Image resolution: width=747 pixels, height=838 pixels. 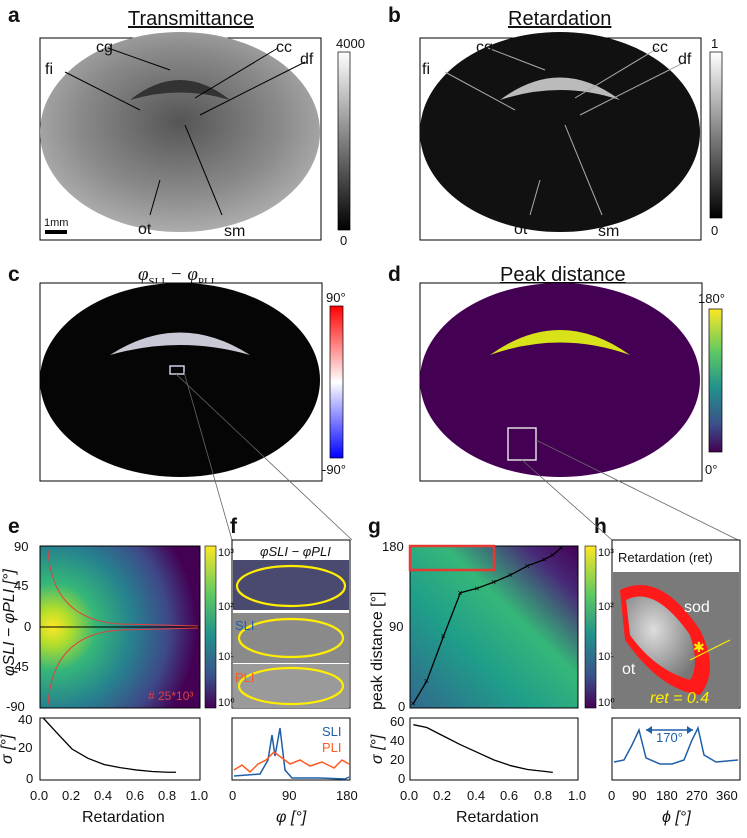 What do you see at coordinates (521, 229) in the screenshot?
I see `label-ot-b: ot` at bounding box center [521, 229].